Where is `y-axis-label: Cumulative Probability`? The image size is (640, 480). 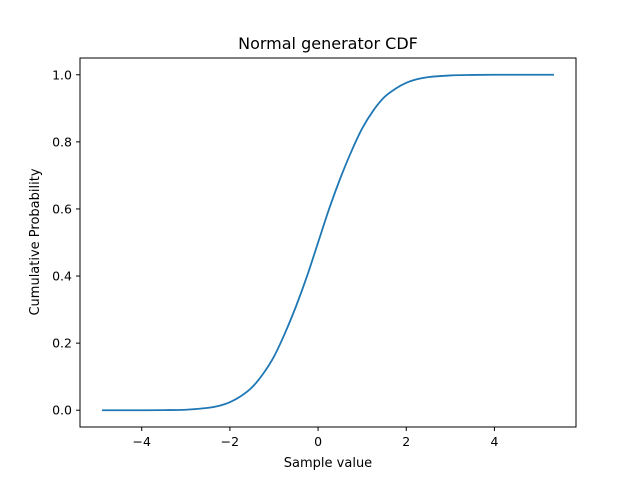
y-axis-label: Cumulative Probability is located at coordinates (35, 241).